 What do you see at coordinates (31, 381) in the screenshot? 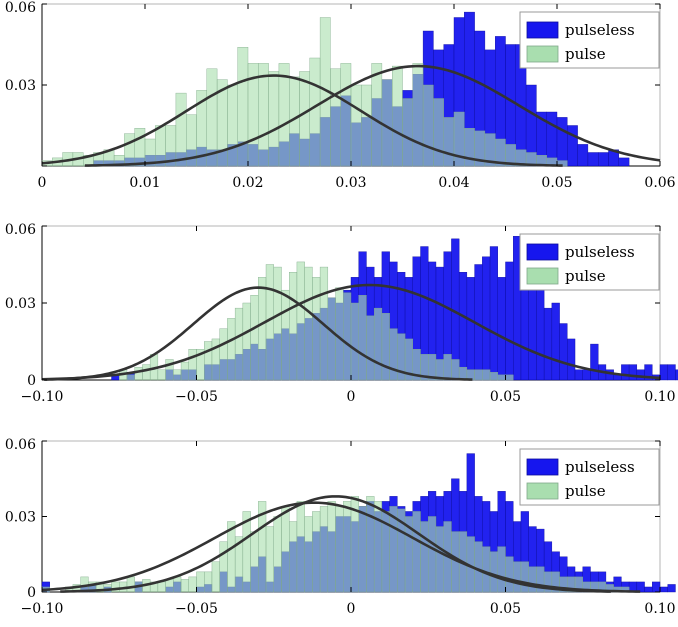
I see `y-tick-label: 0` at bounding box center [31, 381].